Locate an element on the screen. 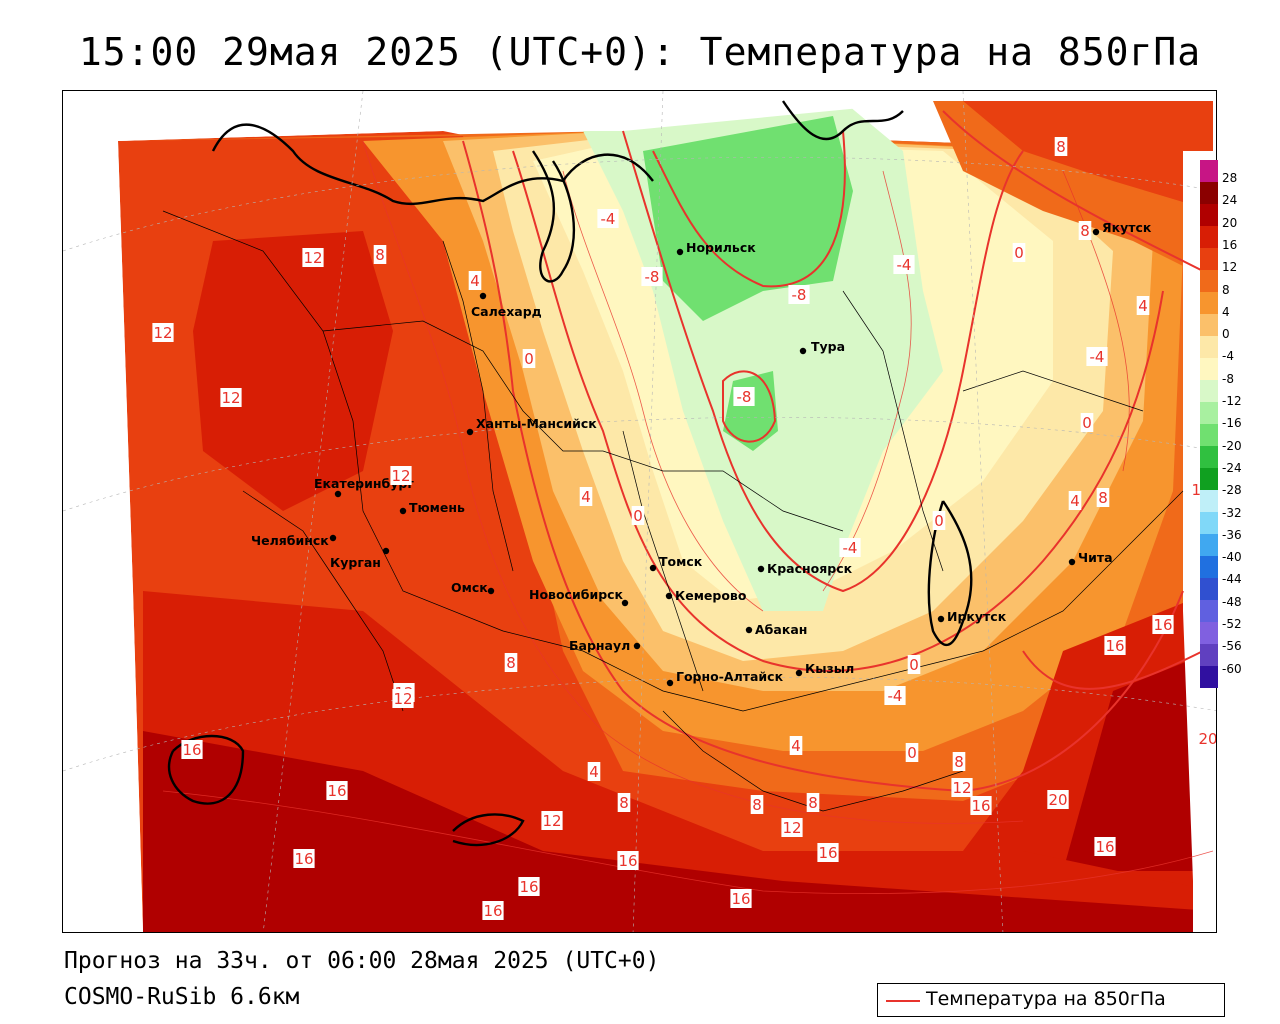 The image size is (1280, 1024). colorbar-tick-label: 0 is located at coordinates (1226, 334).